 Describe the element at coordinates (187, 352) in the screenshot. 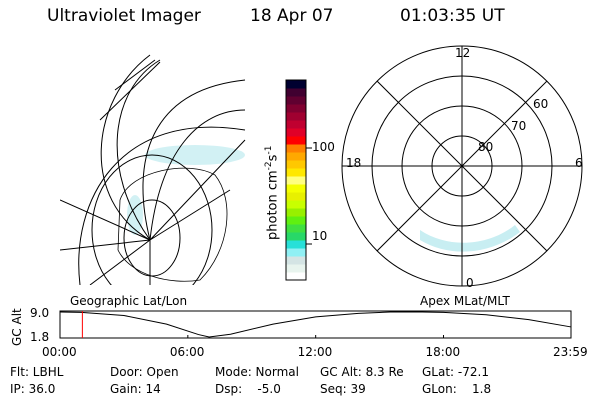

I see `xtick-label: 06:00` at that location.